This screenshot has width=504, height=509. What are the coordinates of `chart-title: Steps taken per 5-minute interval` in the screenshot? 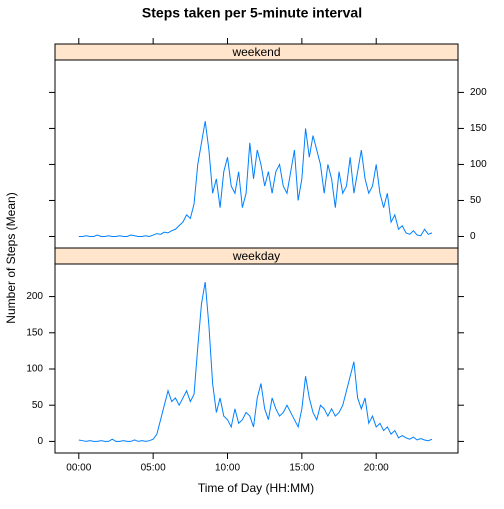 It's located at (252, 13).